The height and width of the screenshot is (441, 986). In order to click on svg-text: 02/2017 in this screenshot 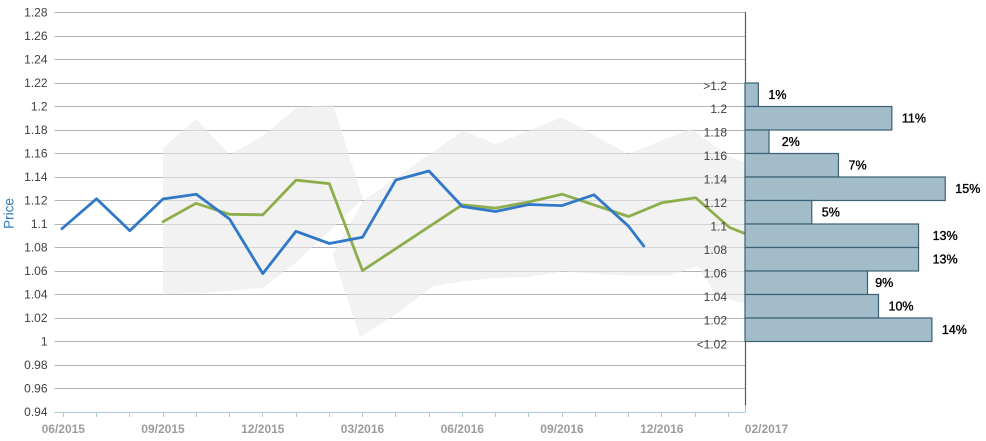, I will do `click(767, 429)`.